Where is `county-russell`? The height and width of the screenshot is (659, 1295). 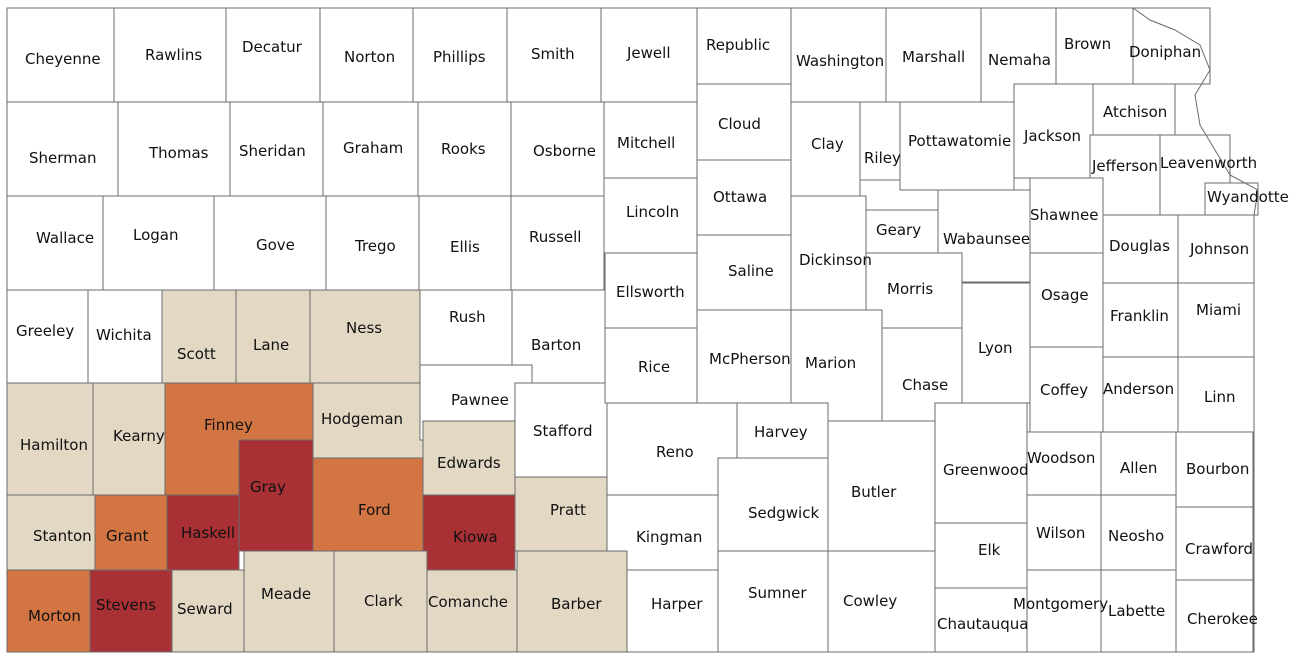
county-russell is located at coordinates (557, 243).